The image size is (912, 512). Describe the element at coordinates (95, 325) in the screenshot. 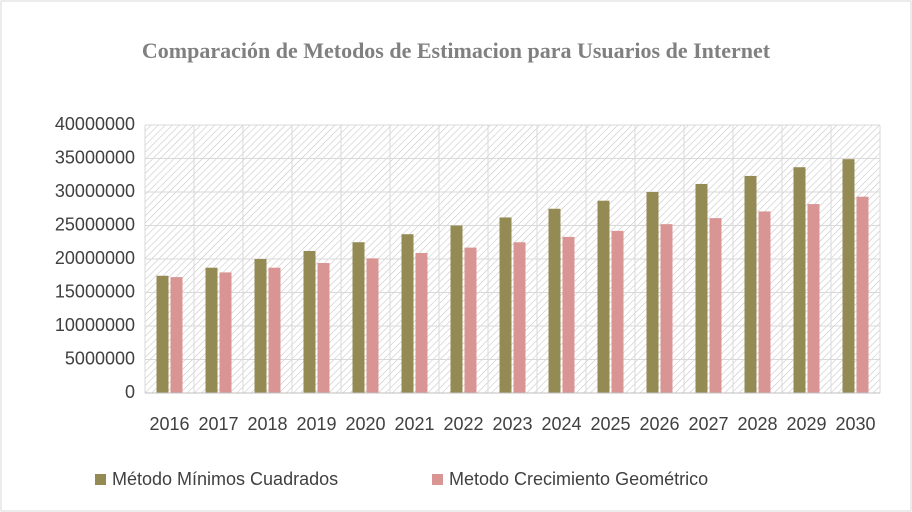

I see `y-tick-label: 10000000` at that location.